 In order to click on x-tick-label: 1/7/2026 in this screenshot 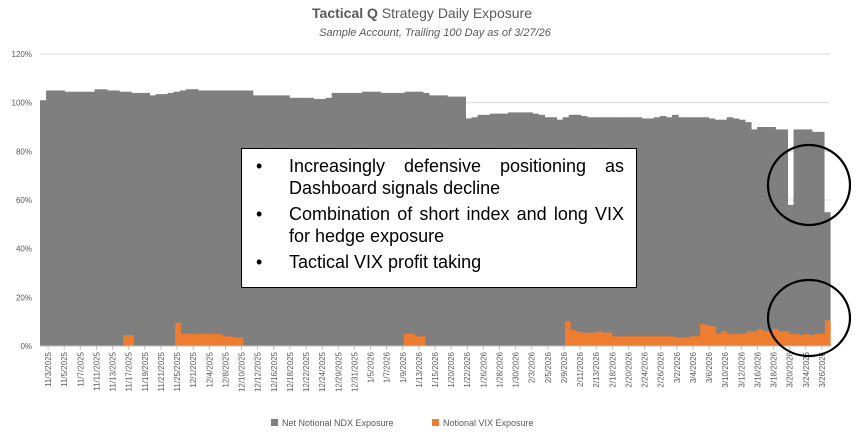, I will do `click(387, 367)`.